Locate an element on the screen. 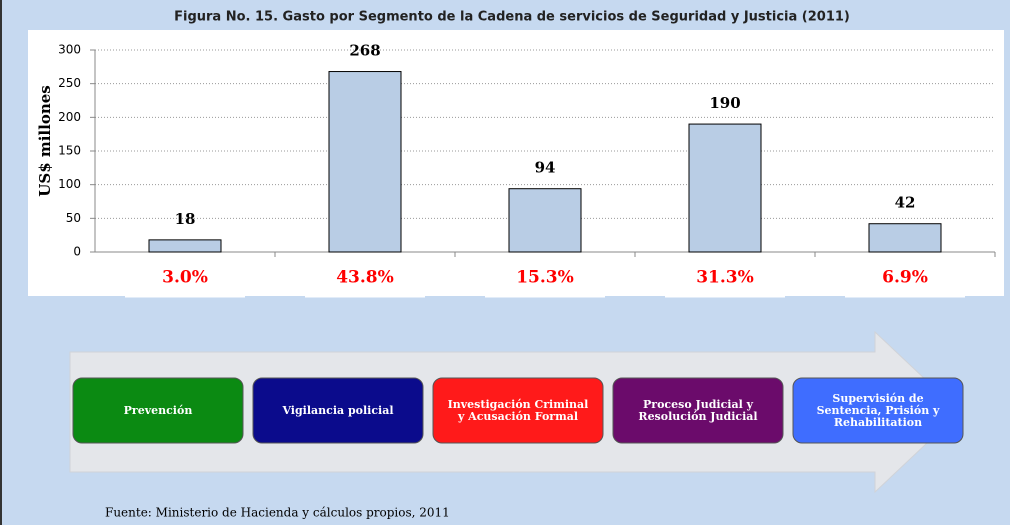 The width and height of the screenshot is (1024, 529). value-label: 42 is located at coordinates (905, 203).